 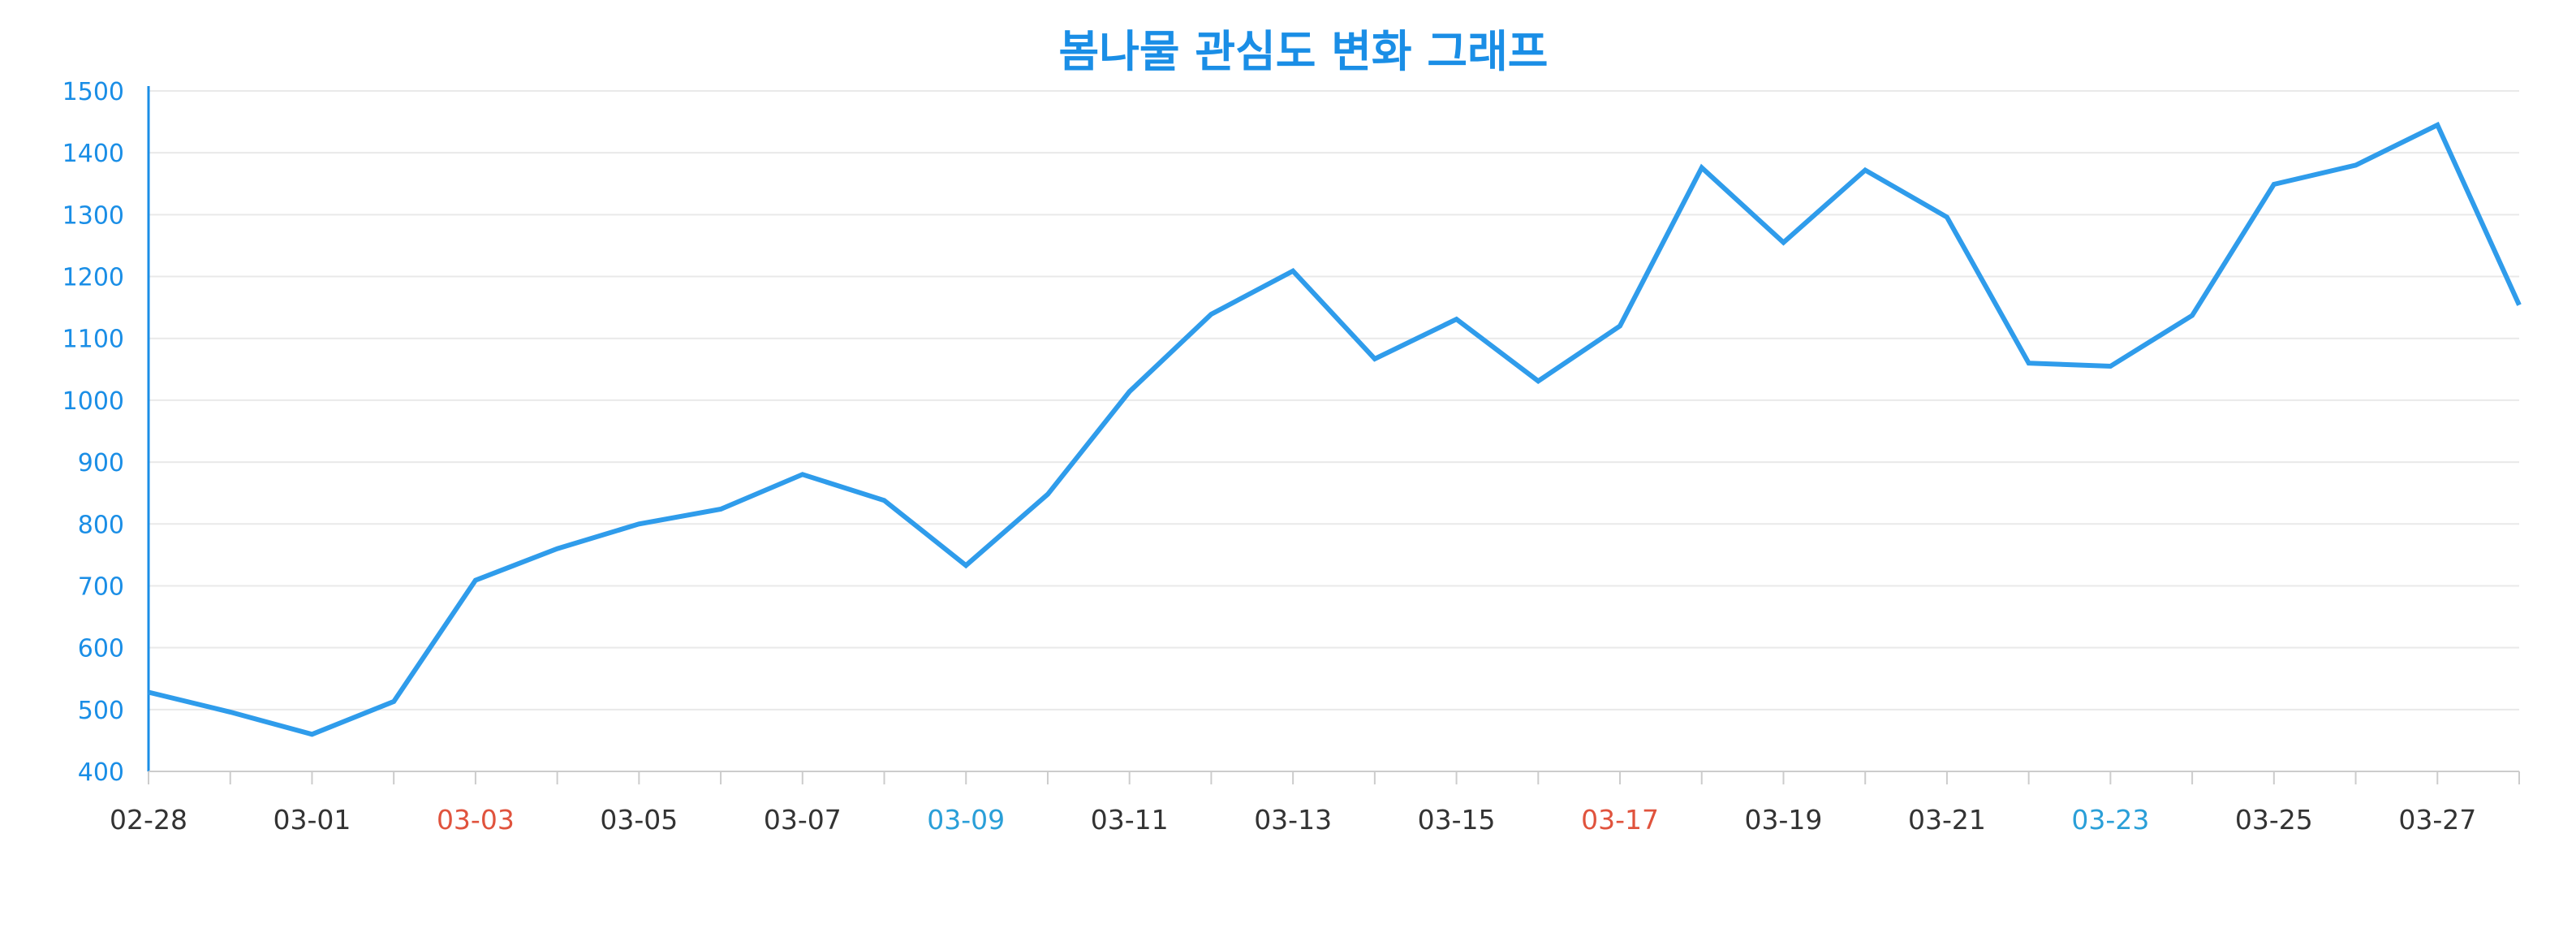 What do you see at coordinates (101, 772) in the screenshot?
I see `y-tick-label: 400` at bounding box center [101, 772].